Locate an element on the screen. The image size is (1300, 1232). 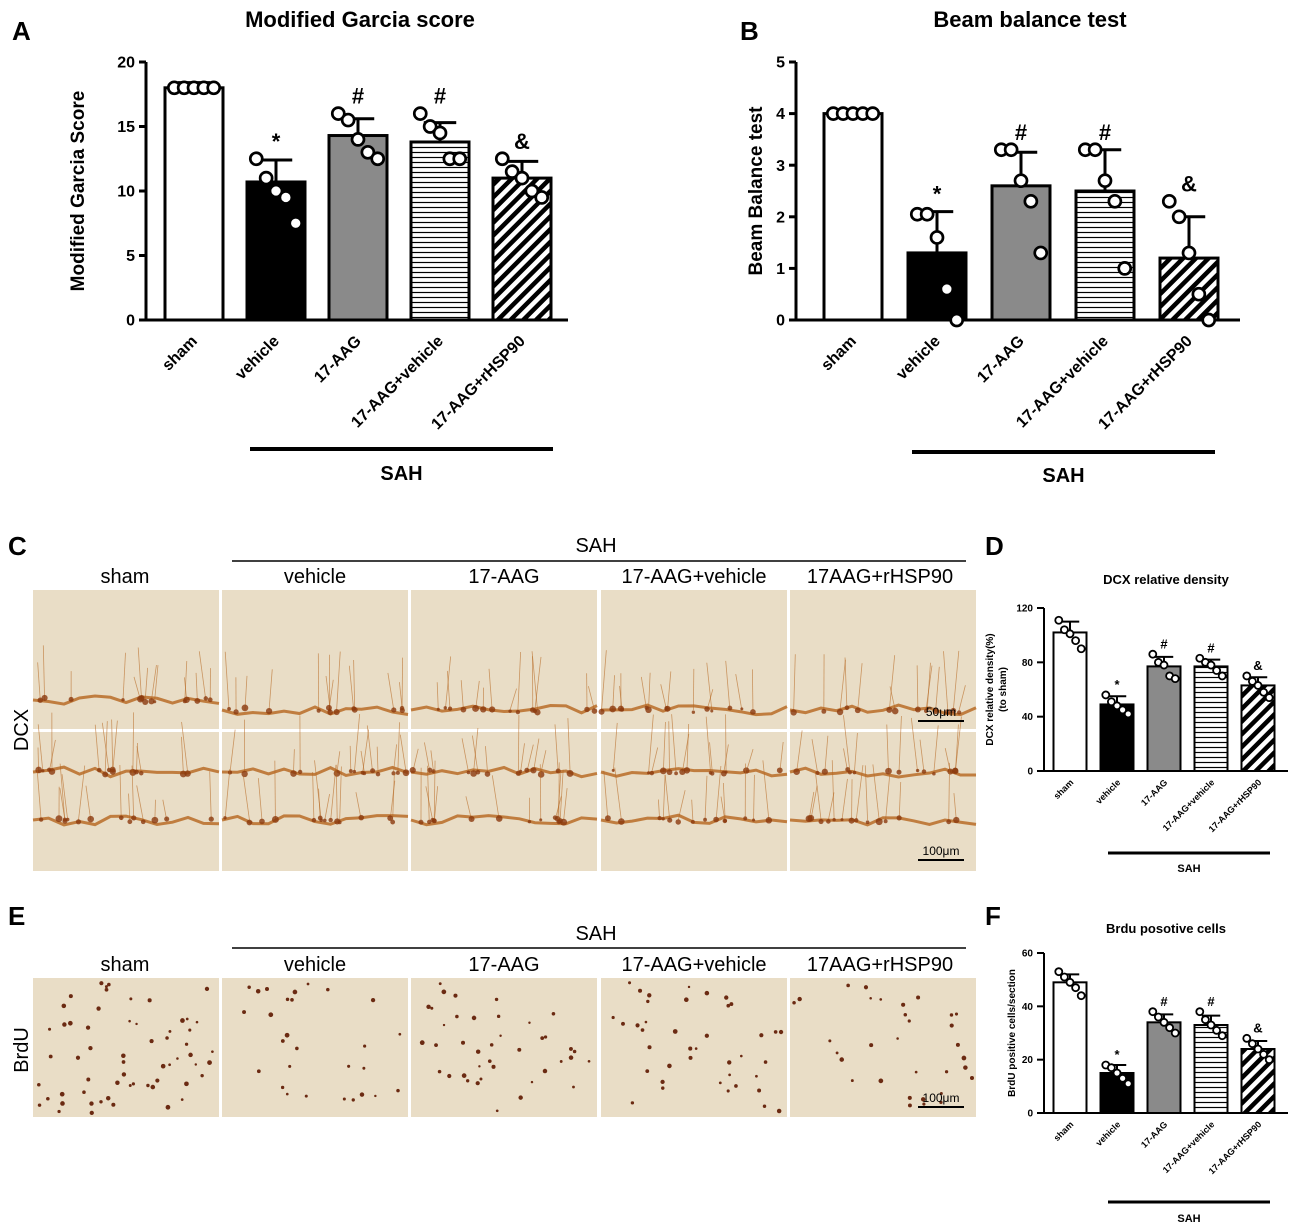
y-tick-label: 1 is located at coordinates (780, 269).